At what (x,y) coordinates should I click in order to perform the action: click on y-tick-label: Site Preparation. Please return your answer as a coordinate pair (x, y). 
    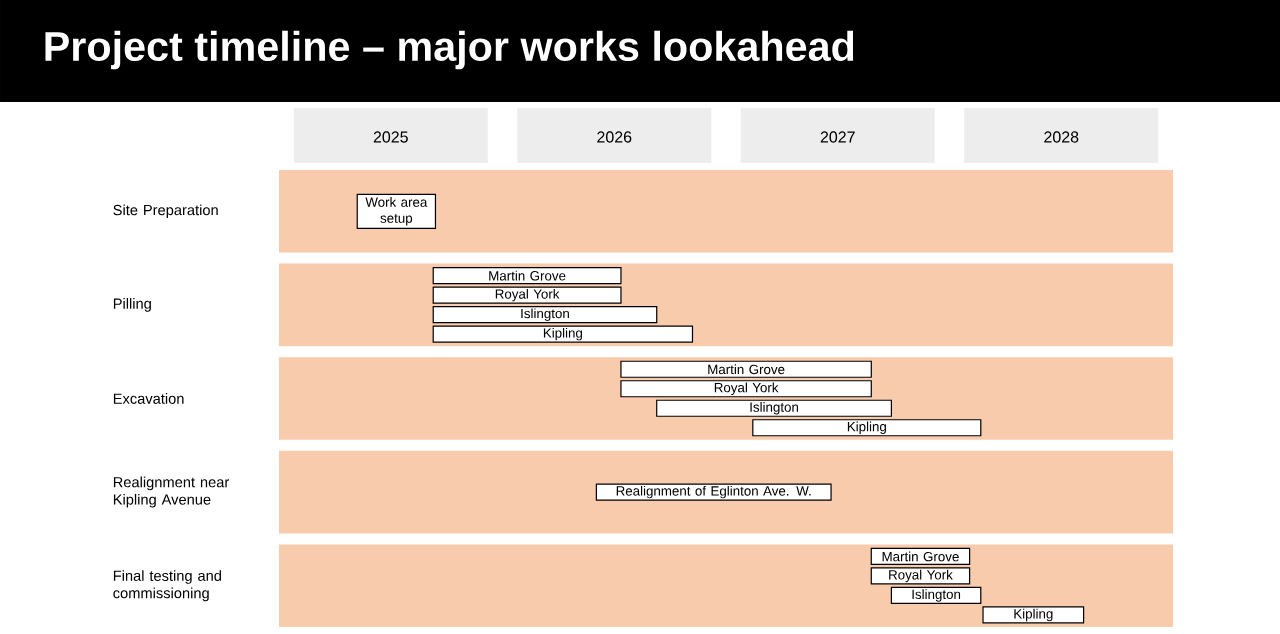
    Looking at the image, I should click on (165, 211).